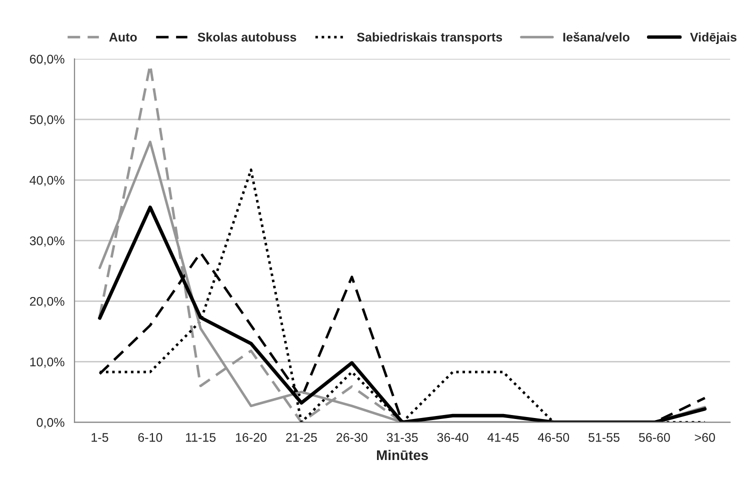 Image resolution: width=745 pixels, height=491 pixels. I want to click on legend-label: Vidējais, so click(713, 38).